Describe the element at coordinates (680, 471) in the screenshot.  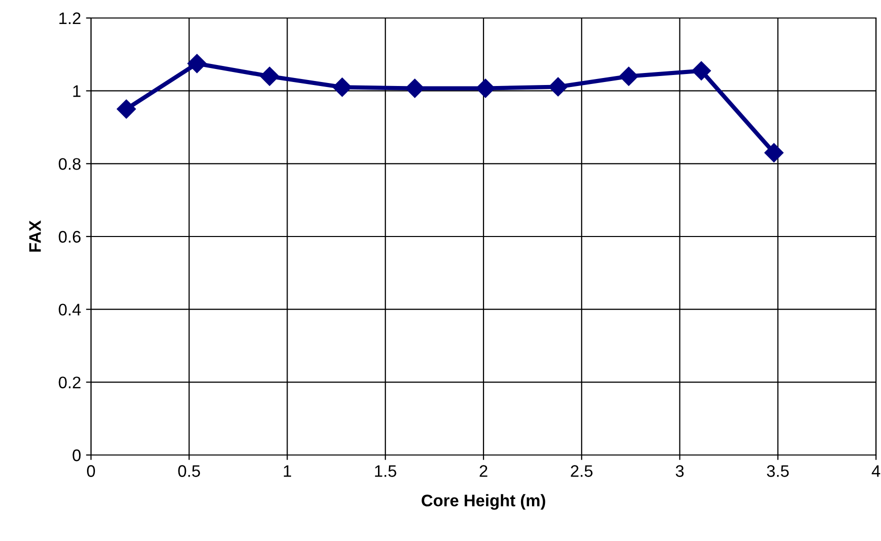
I see `x-tick-label: 3` at that location.